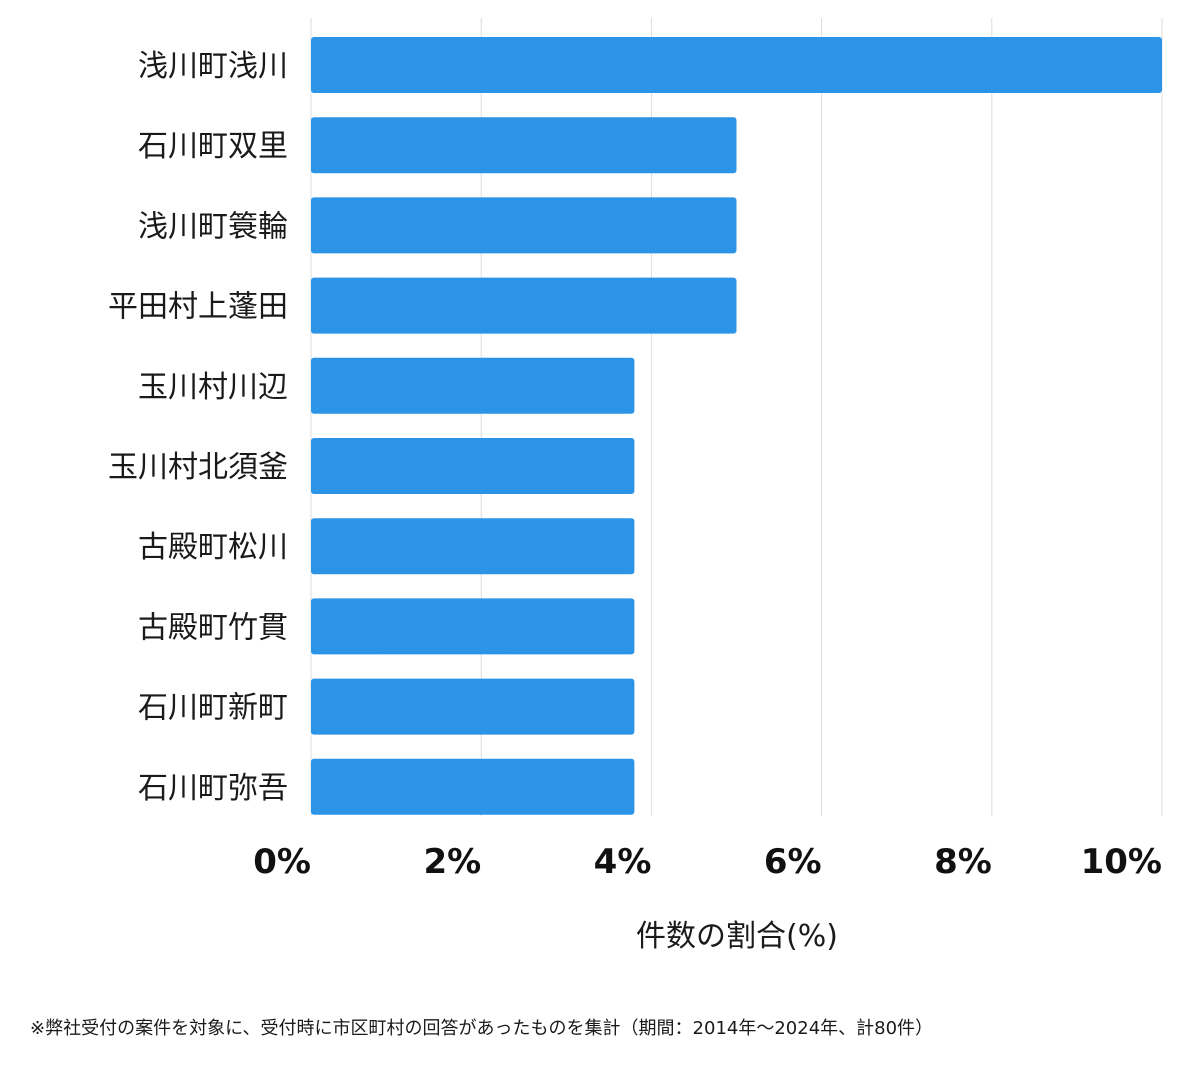 The width and height of the screenshot is (1200, 1069). I want to click on category-label-7: 古殿町竹貫, so click(213, 627).